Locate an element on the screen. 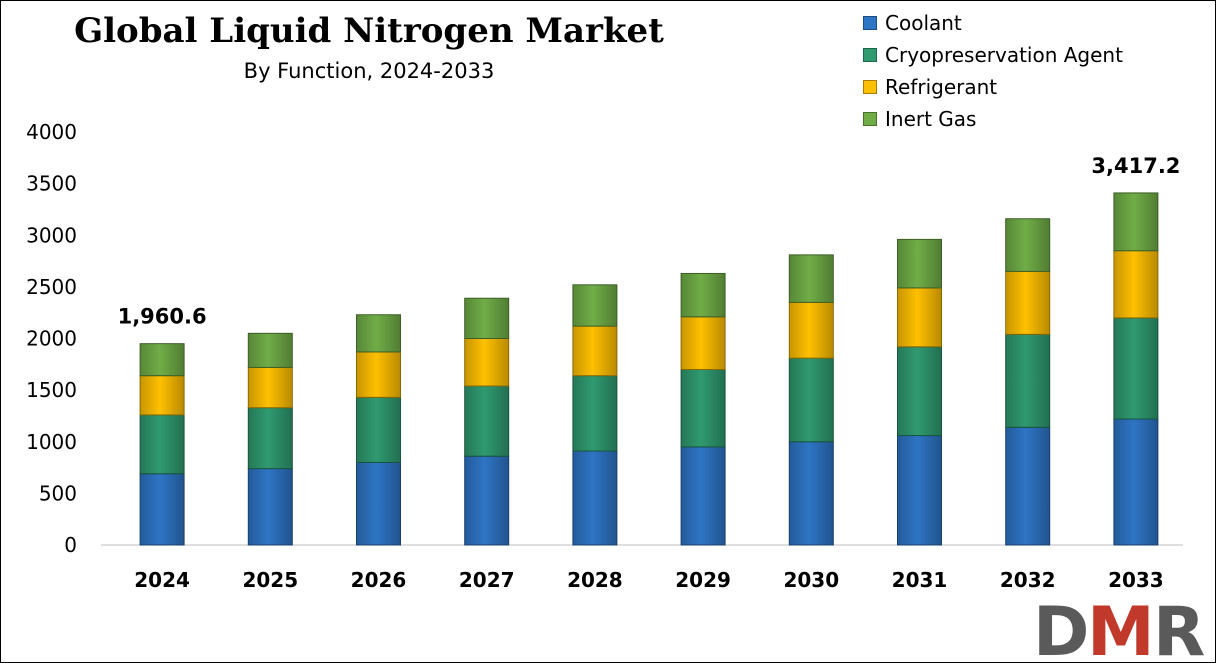 The width and height of the screenshot is (1216, 663). y-tick-label: 1000 is located at coordinates (51, 442).